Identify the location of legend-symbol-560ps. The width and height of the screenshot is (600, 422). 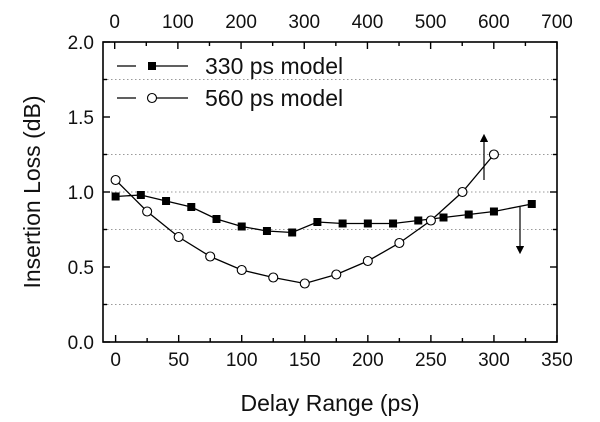
(152, 98).